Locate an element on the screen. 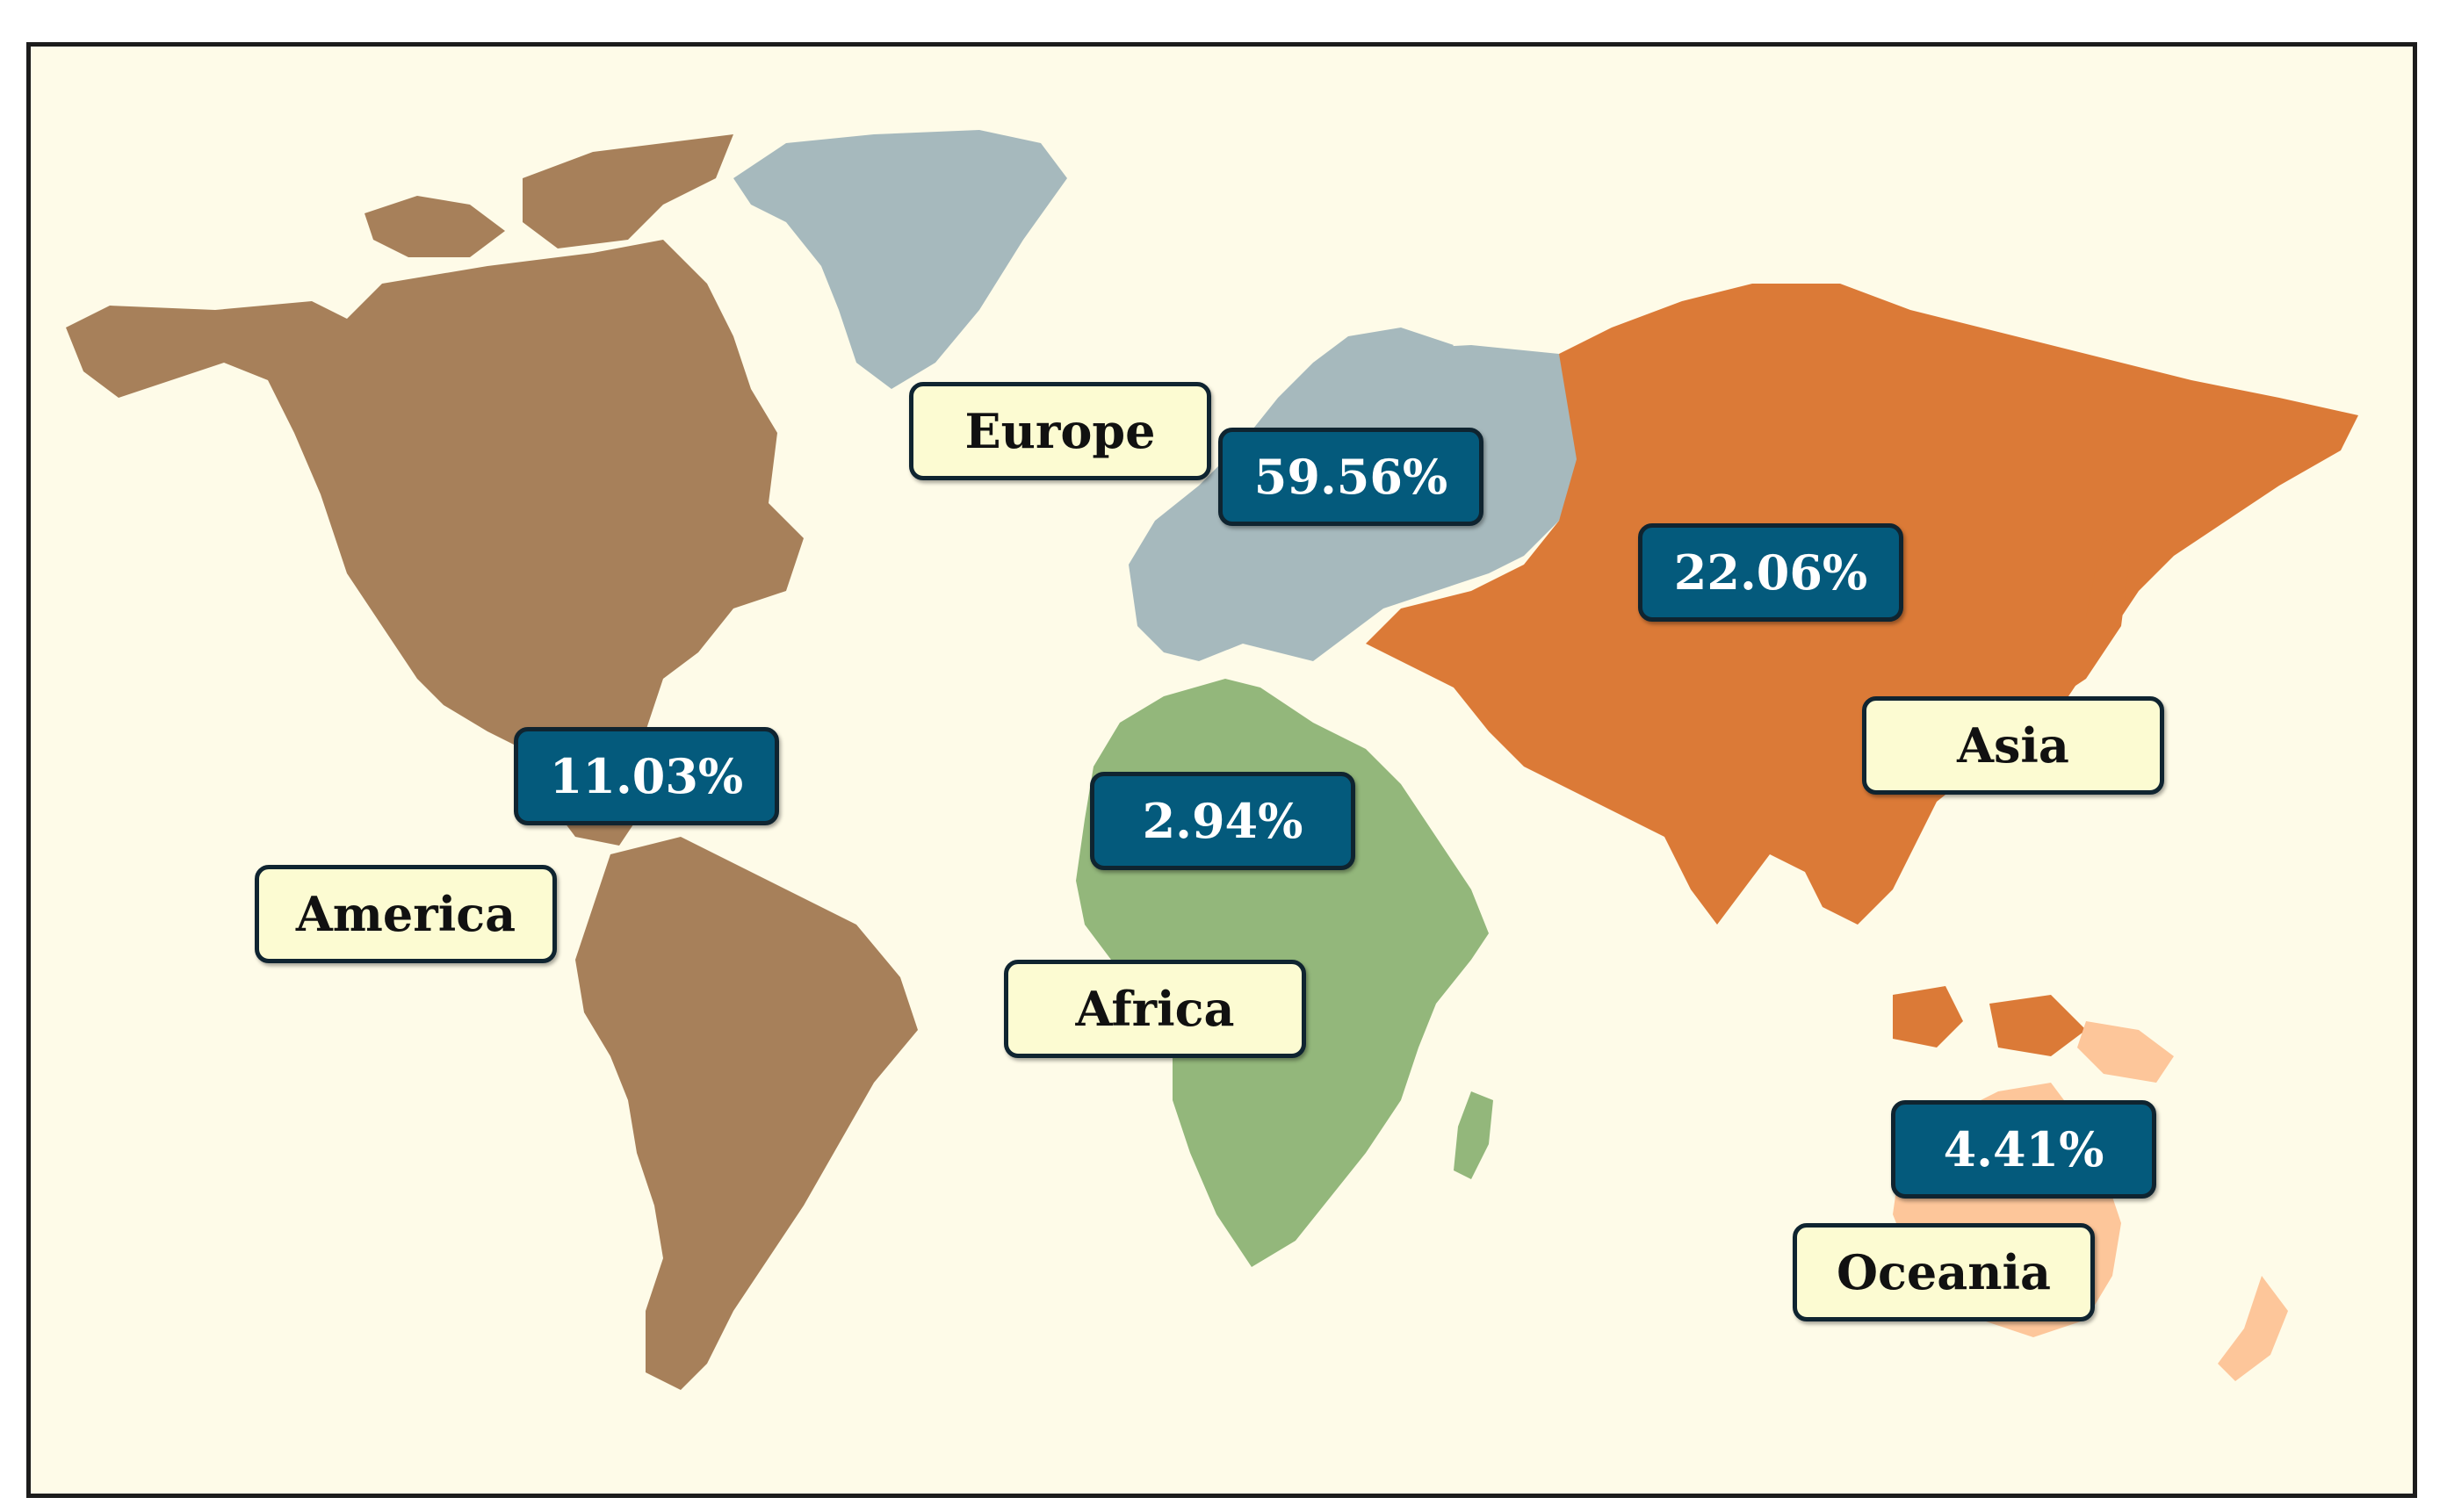 The height and width of the screenshot is (1512, 2447). region-oceania is located at coordinates (2090, 1201).